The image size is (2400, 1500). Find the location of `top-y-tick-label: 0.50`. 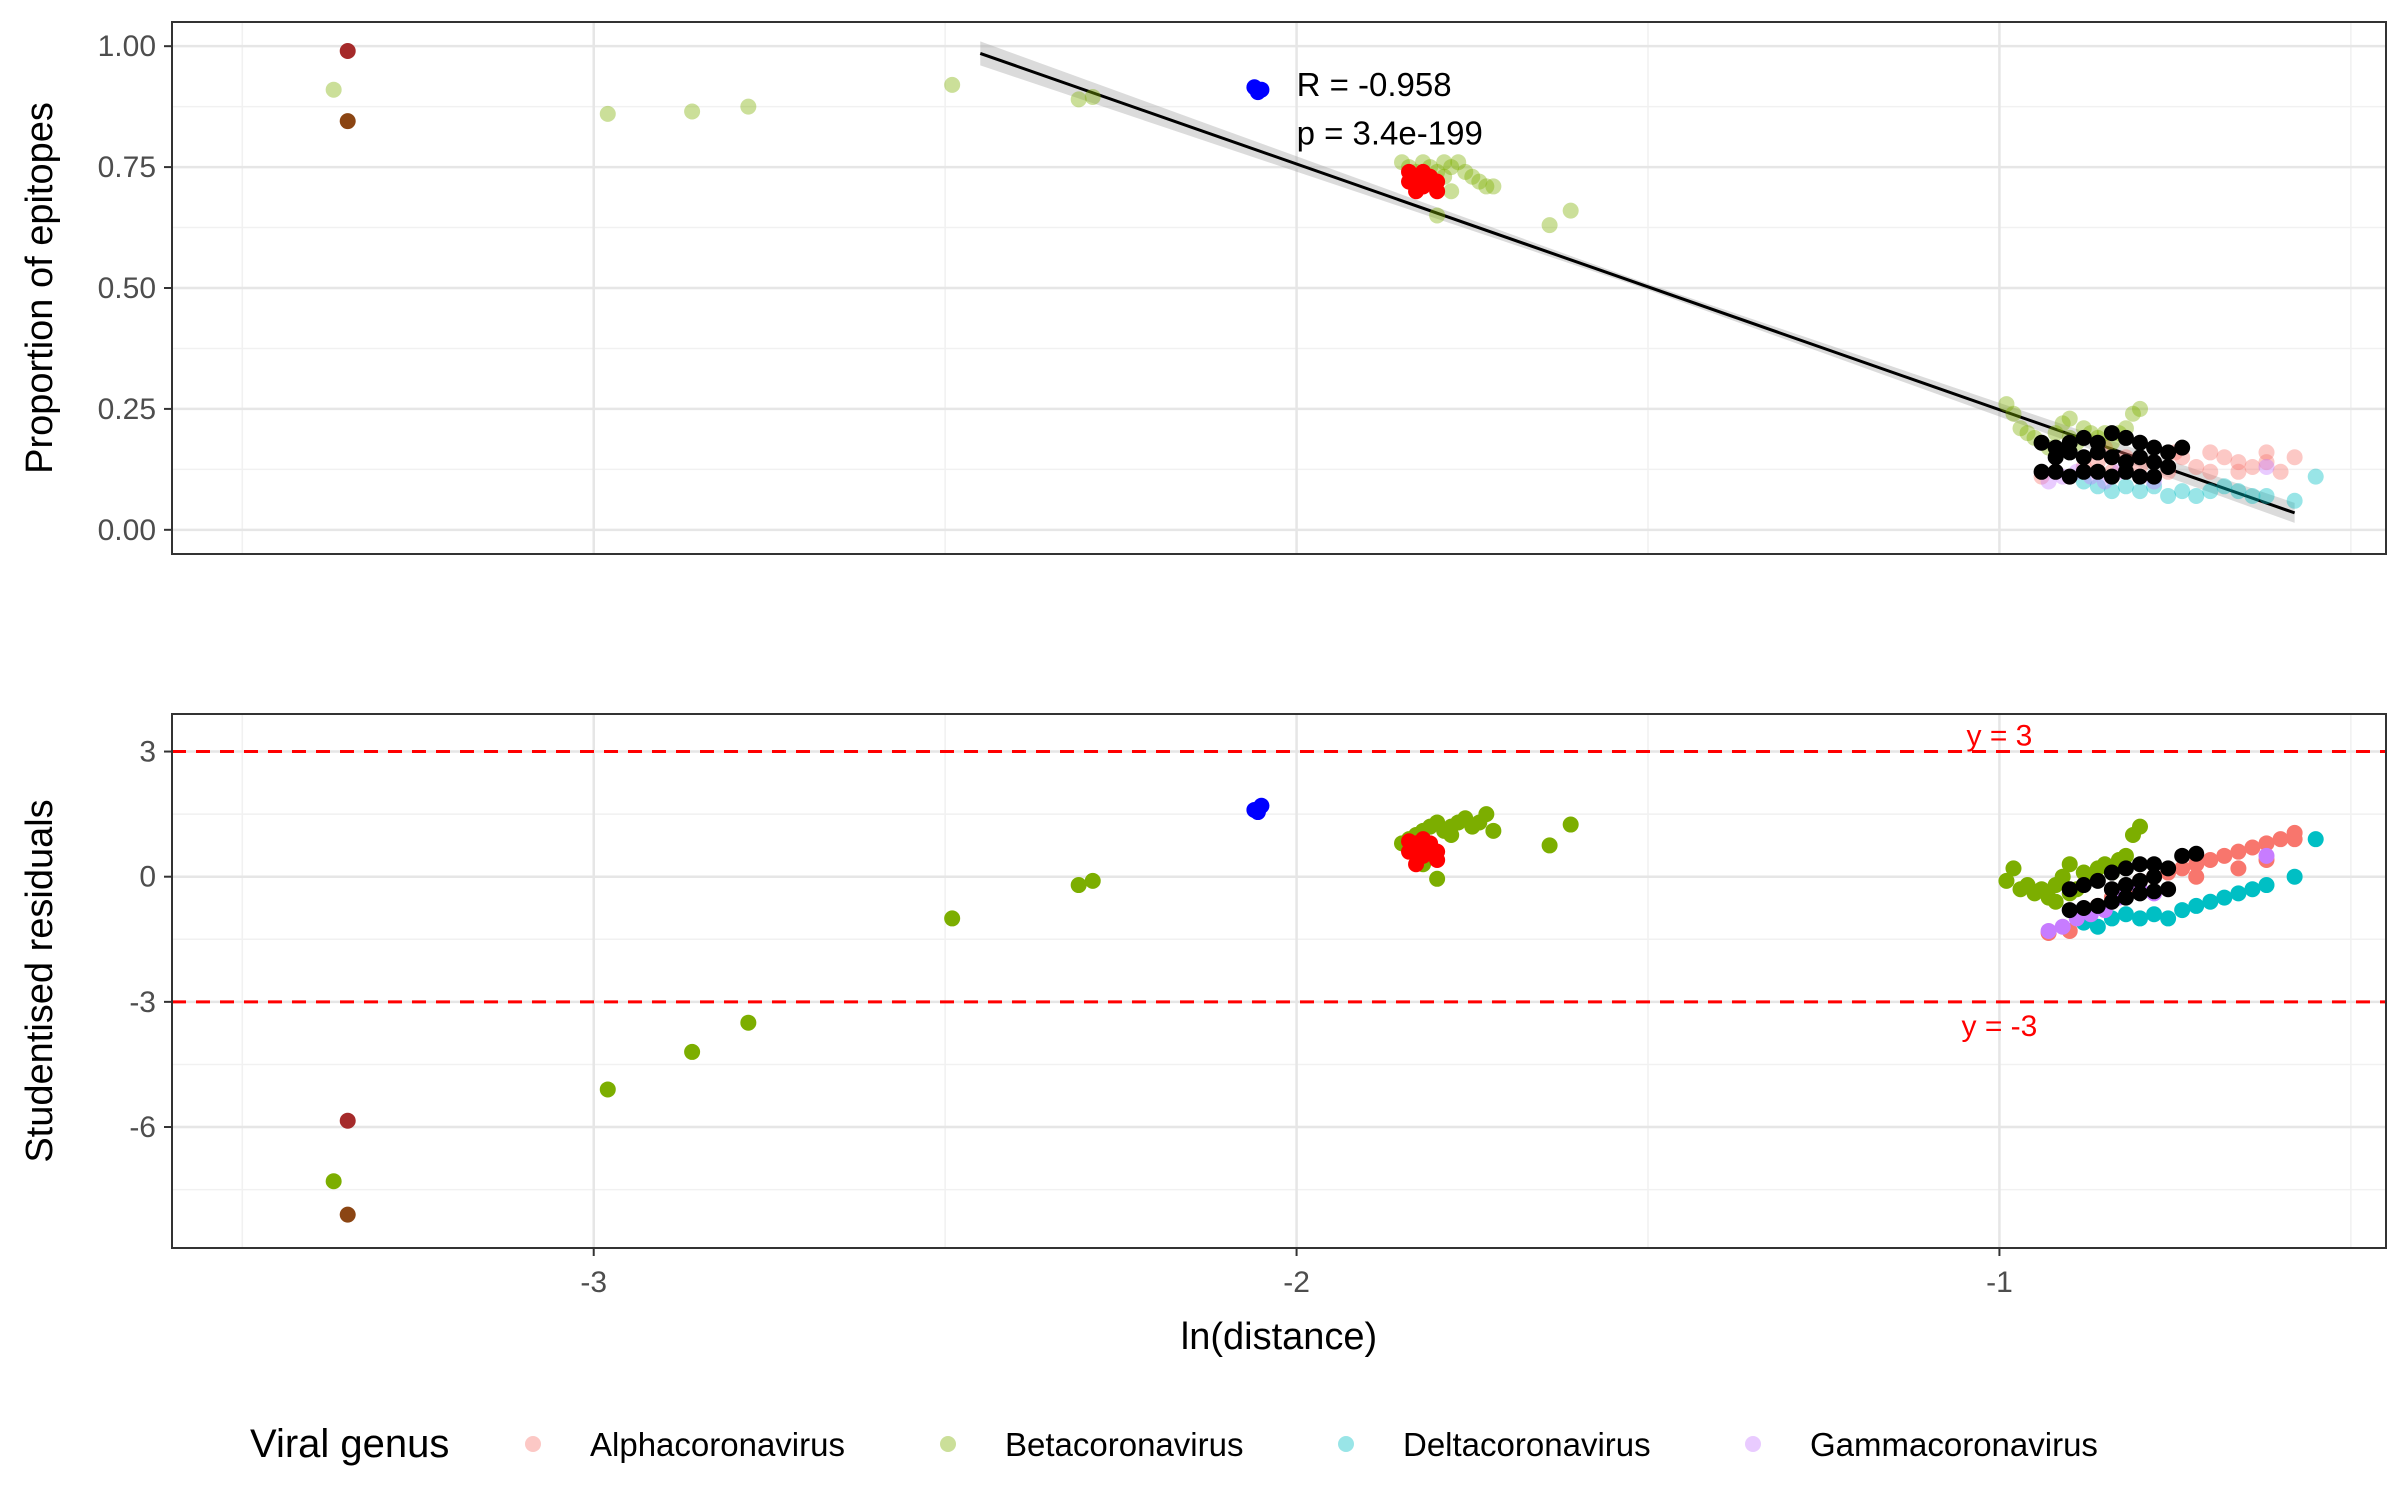

top-y-tick-label: 0.50 is located at coordinates (127, 288).